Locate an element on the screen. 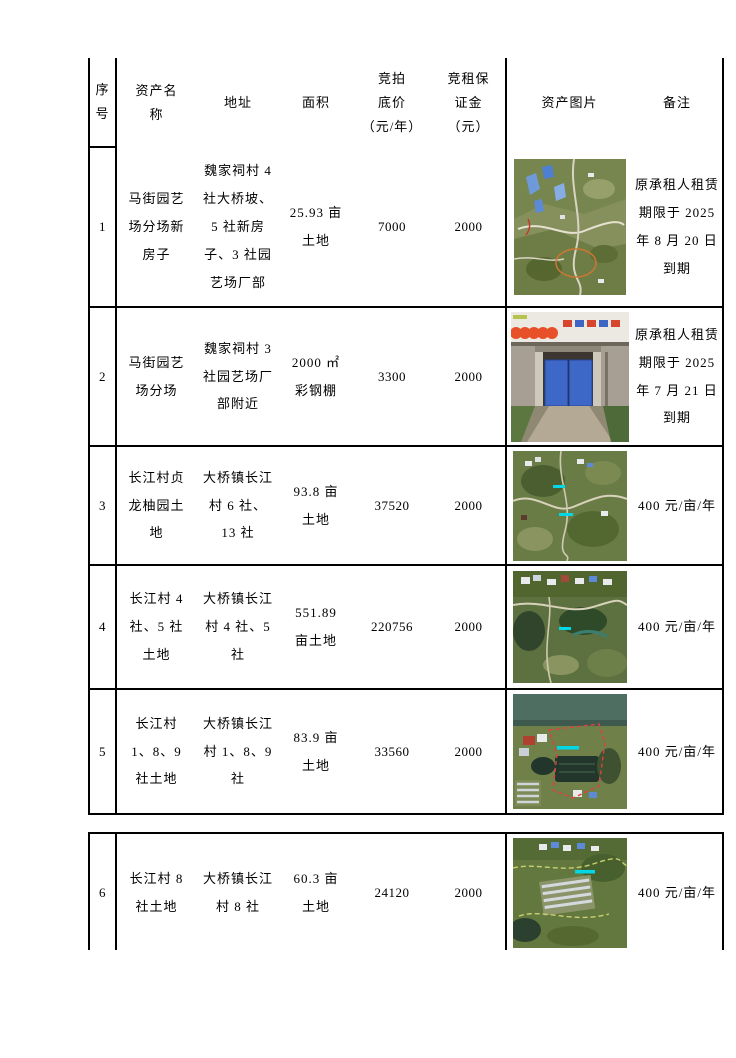 This screenshot has height=1058, width=736. cell-area: 25.93 亩土地 is located at coordinates (316, 226).